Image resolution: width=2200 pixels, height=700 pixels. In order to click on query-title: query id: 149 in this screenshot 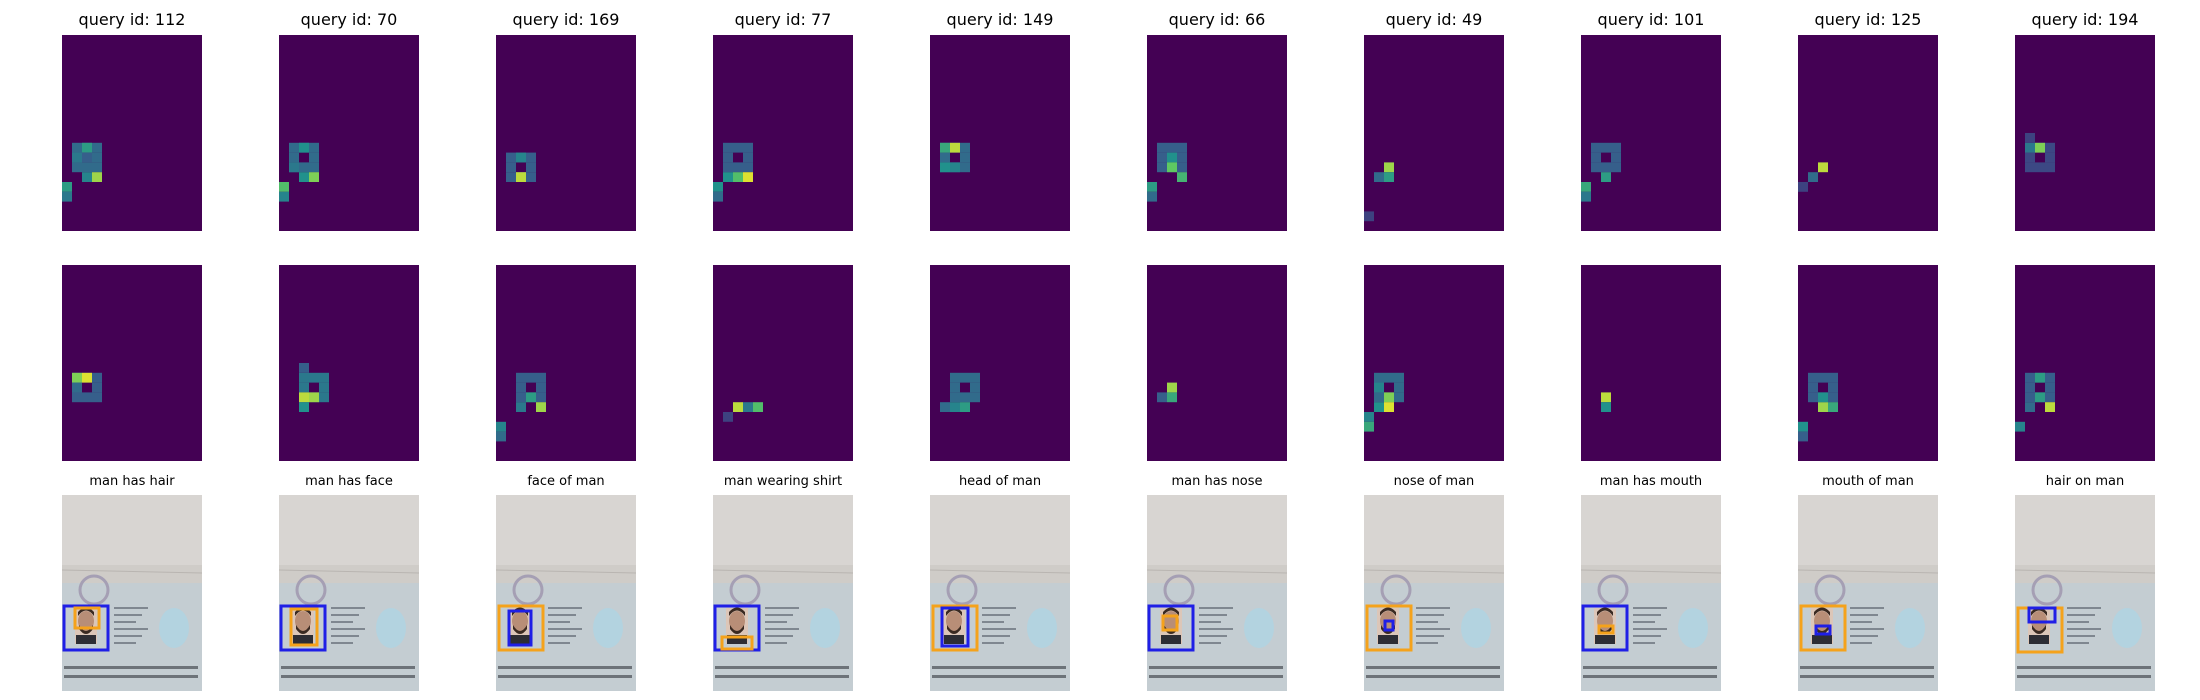, I will do `click(1000, 19)`.